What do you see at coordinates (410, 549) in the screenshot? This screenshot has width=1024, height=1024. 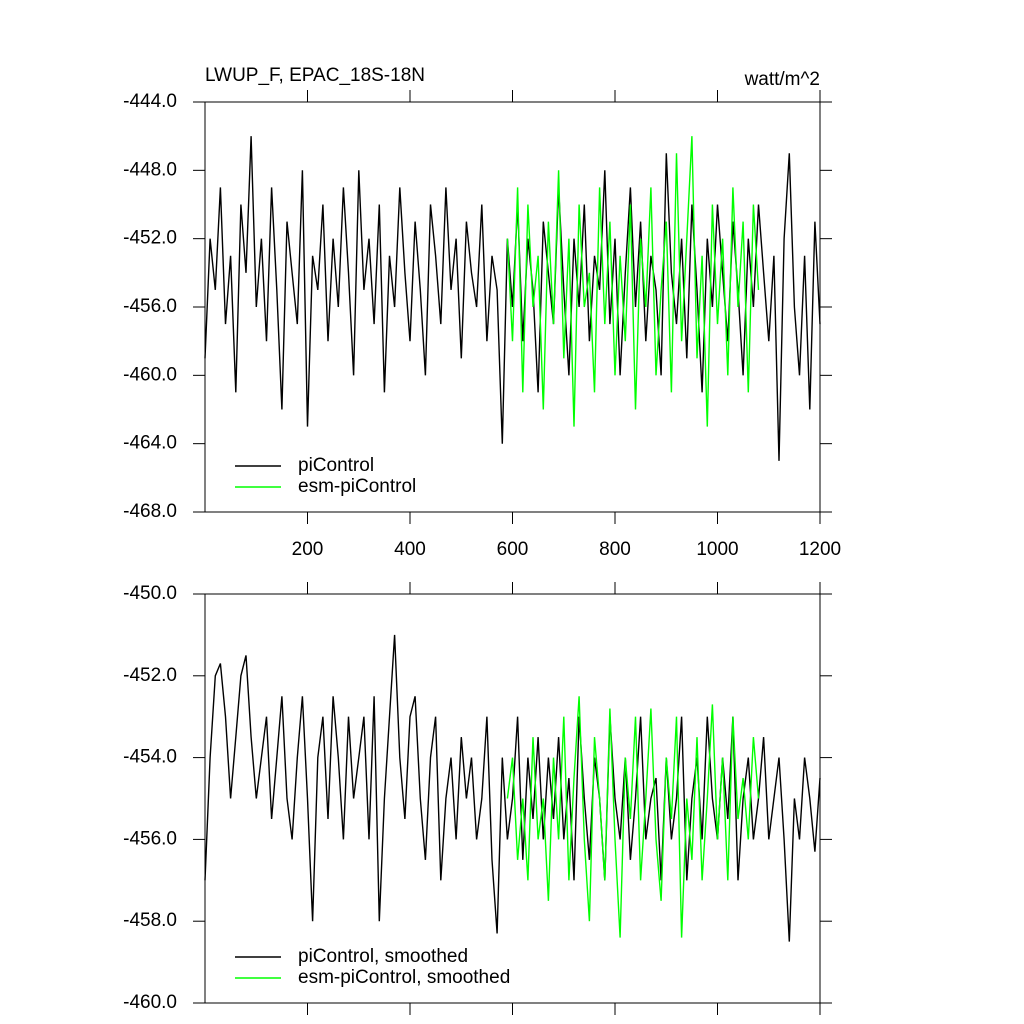 I see `x-tick-label: 400` at bounding box center [410, 549].